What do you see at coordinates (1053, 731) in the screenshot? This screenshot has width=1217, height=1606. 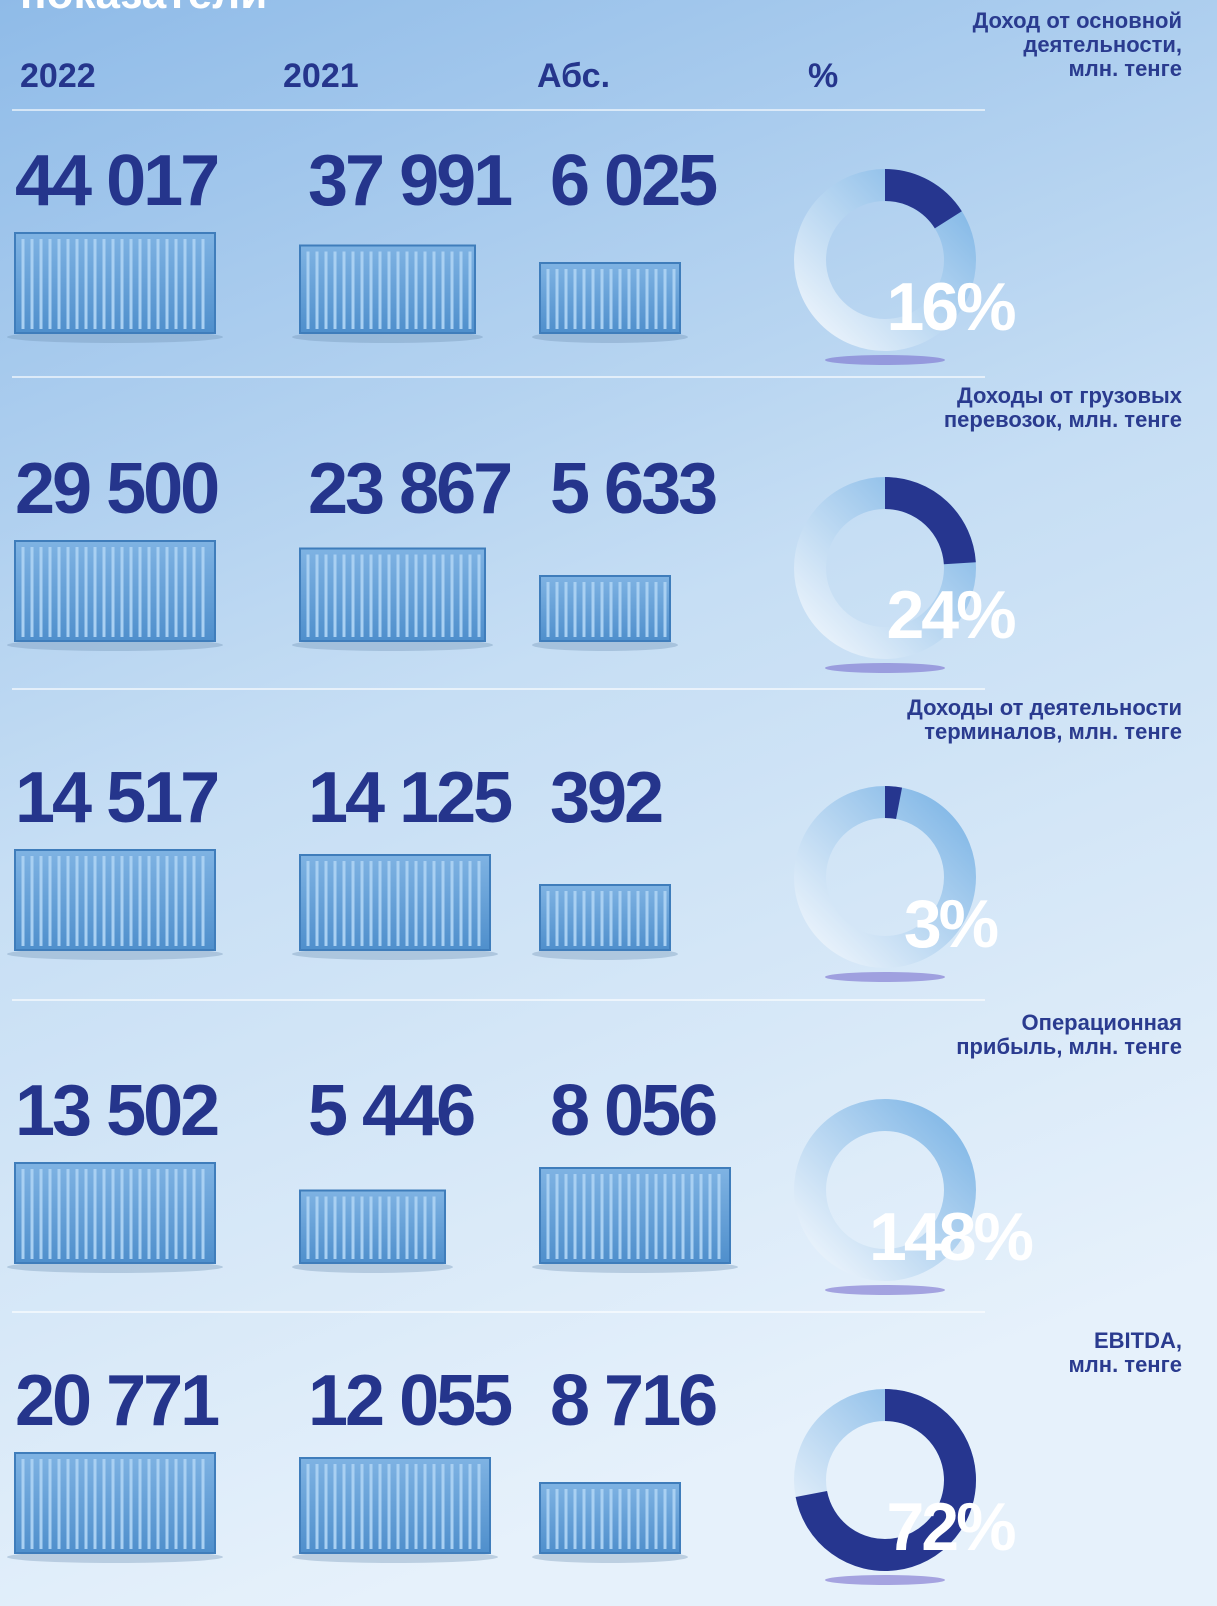 I see `row-title: терминалов, млн. тенге` at bounding box center [1053, 731].